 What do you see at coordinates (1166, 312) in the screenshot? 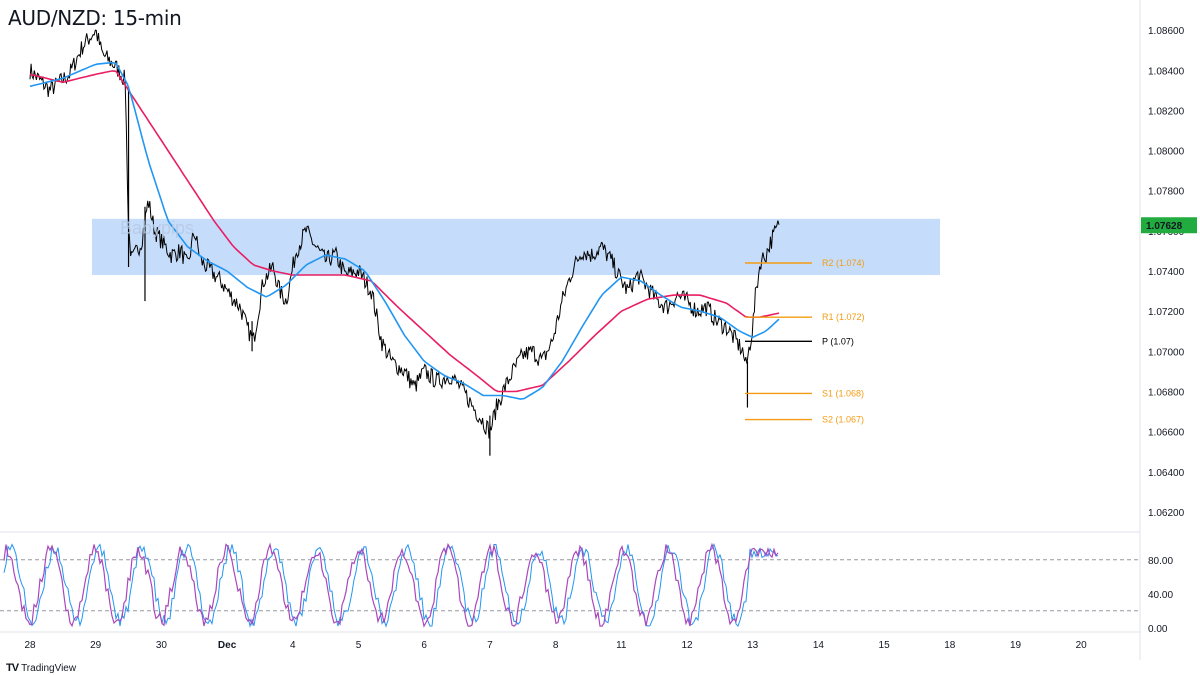
I see `y-tick-label: 1.07200` at bounding box center [1166, 312].